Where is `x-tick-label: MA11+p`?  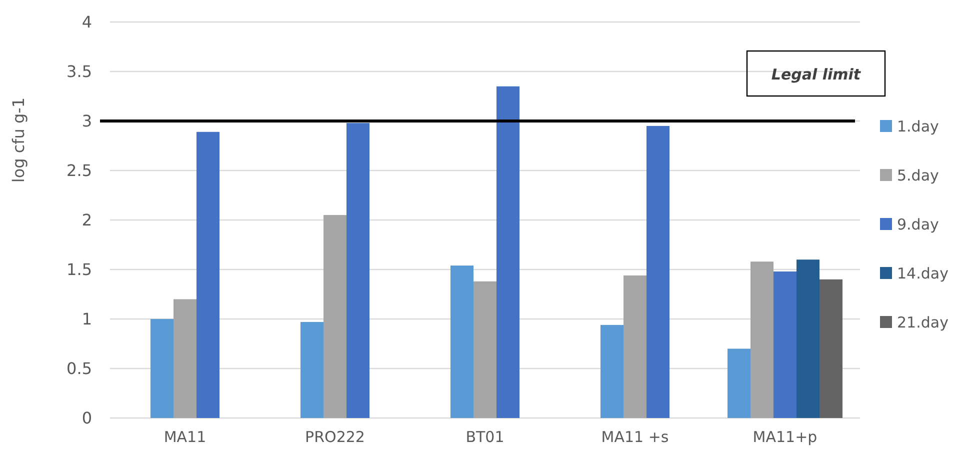
x-tick-label: MA11+p is located at coordinates (785, 437).